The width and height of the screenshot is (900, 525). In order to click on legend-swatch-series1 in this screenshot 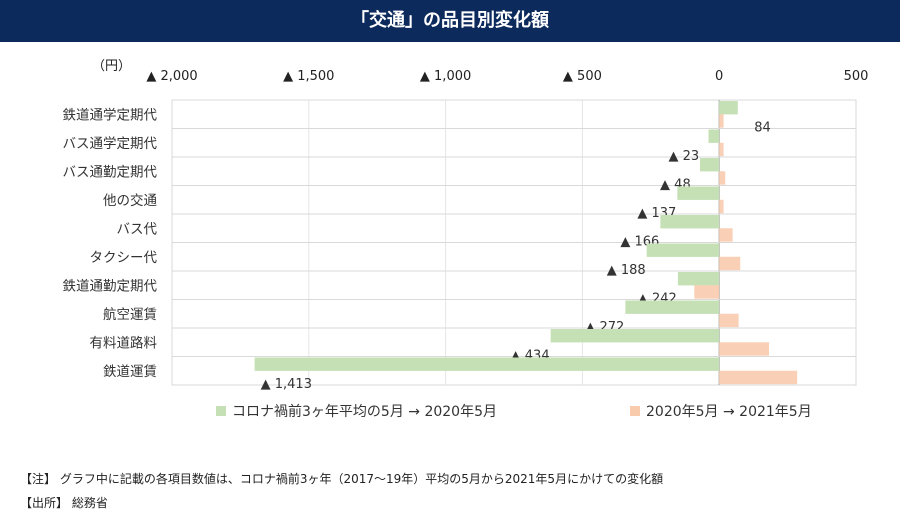, I will do `click(221, 411)`.